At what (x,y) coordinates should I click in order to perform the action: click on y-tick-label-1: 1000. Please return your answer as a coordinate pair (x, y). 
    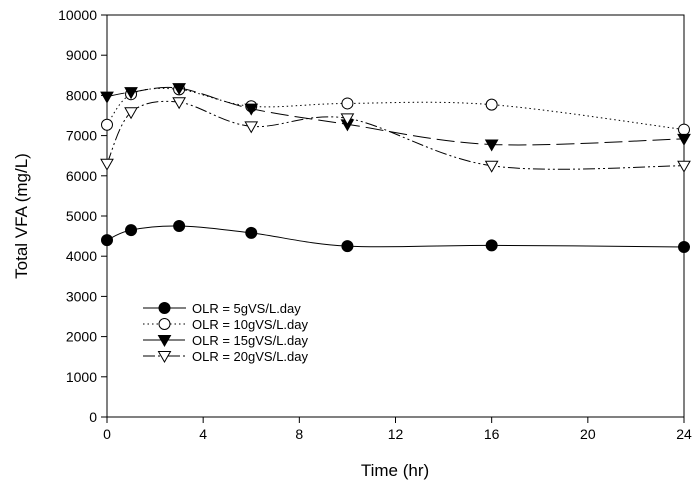
    Looking at the image, I should click on (81, 377).